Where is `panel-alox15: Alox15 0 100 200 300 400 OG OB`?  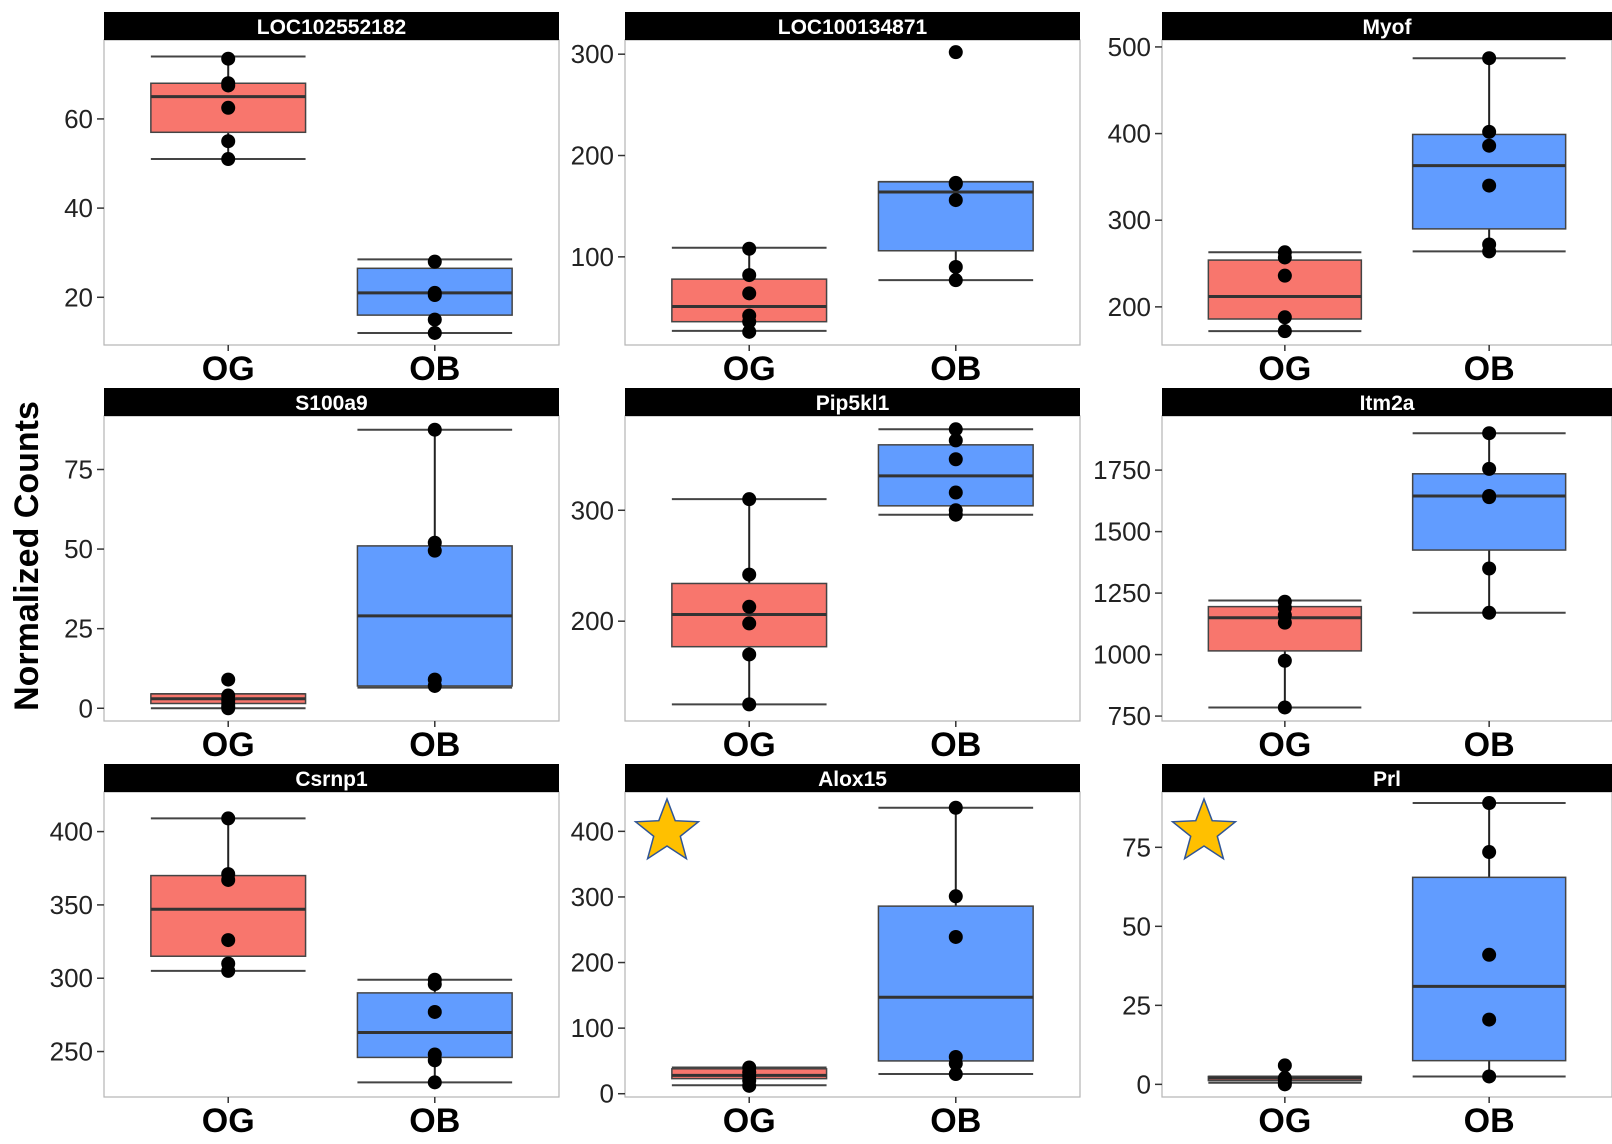
panel-alox15: Alox15 0 100 200 300 400 OG OB is located at coordinates (826, 952).